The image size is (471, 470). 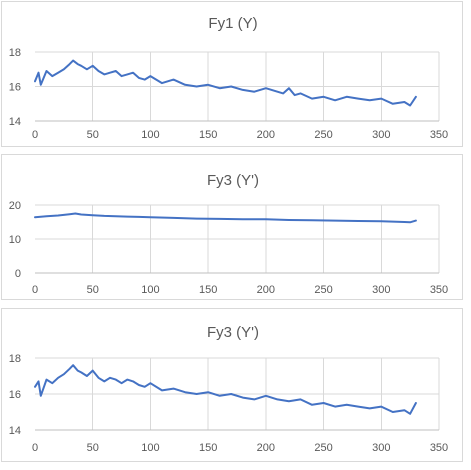 I want to click on chart-title: Fy1 (Y), so click(x=232, y=23).